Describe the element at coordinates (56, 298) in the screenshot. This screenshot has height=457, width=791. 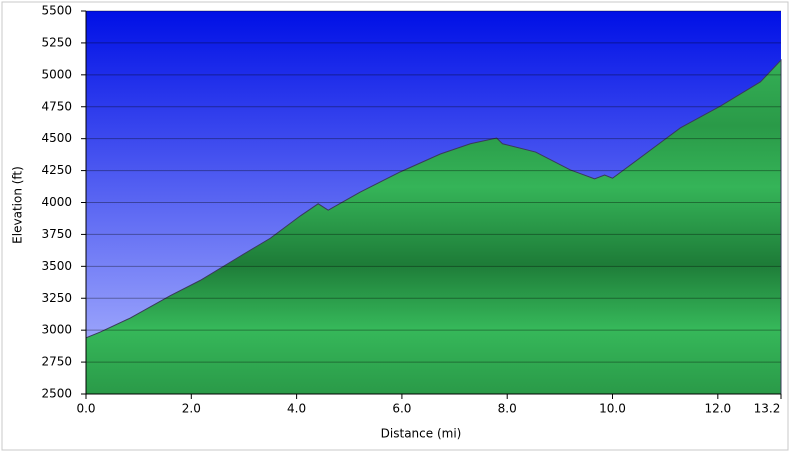
I see `y-tick-label: 3250` at that location.